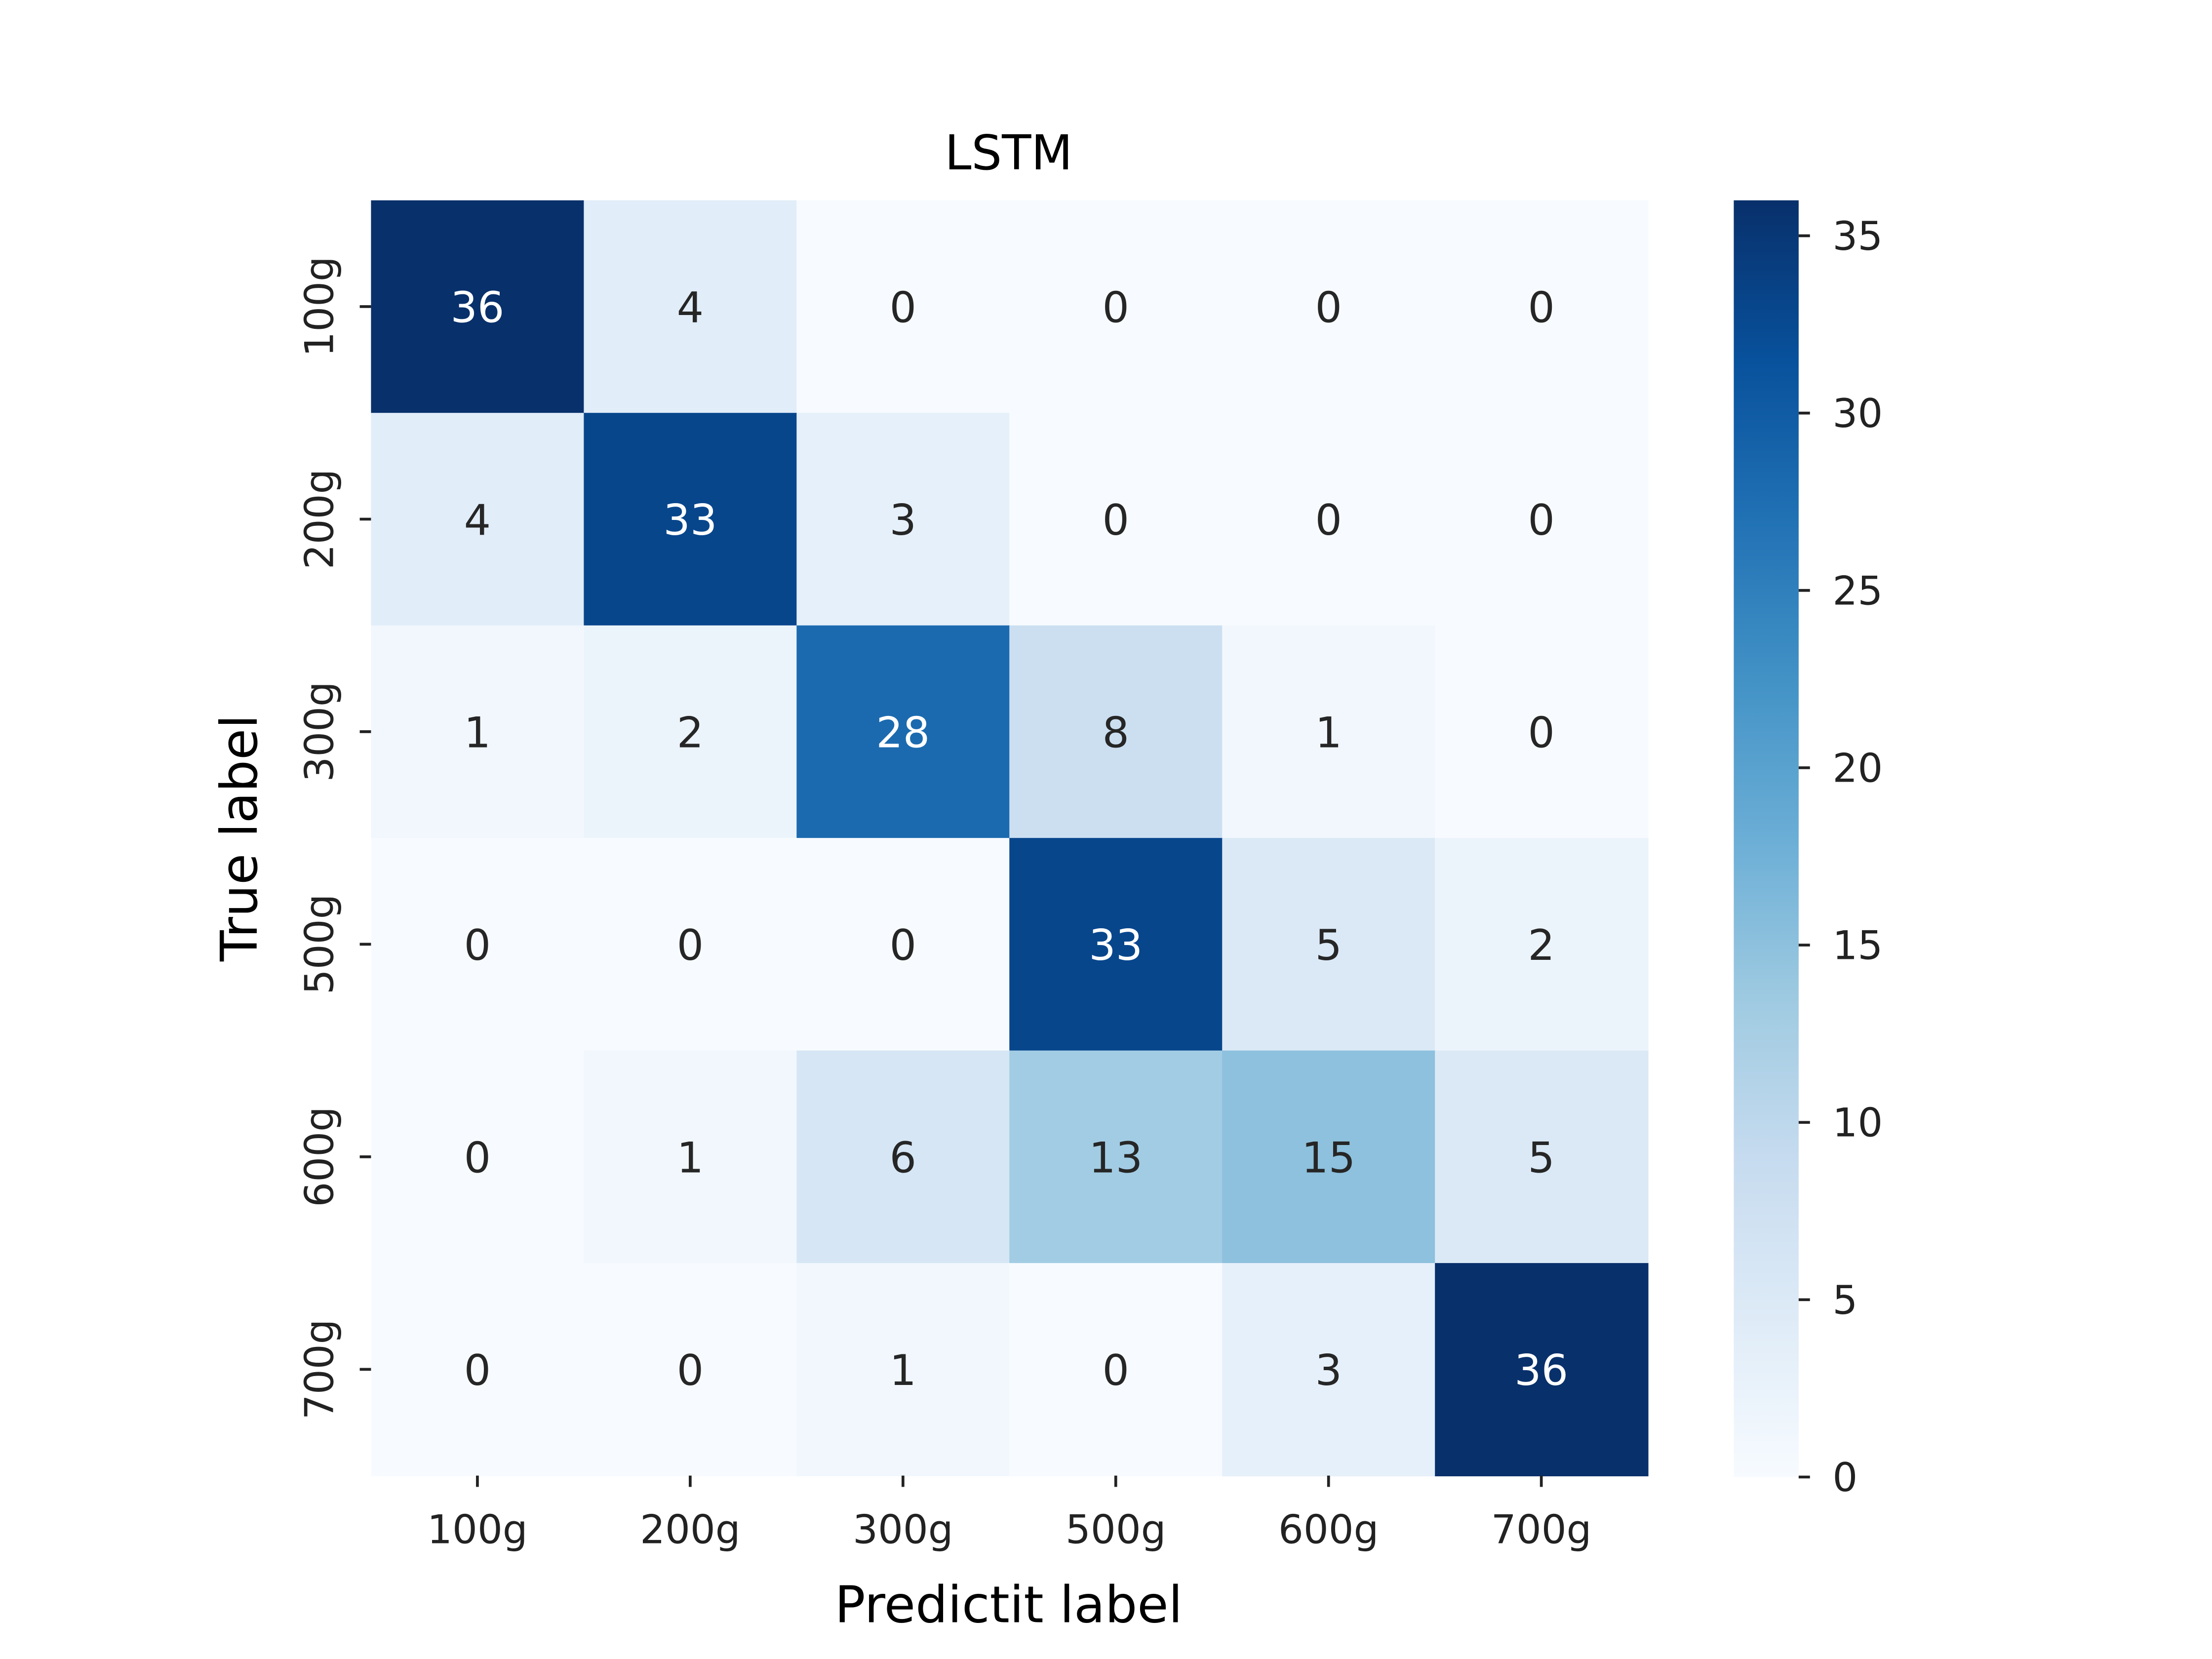 The width and height of the screenshot is (2212, 1659). Describe the element at coordinates (477, 1530) in the screenshot. I see `x-tick-label: 100g` at that location.